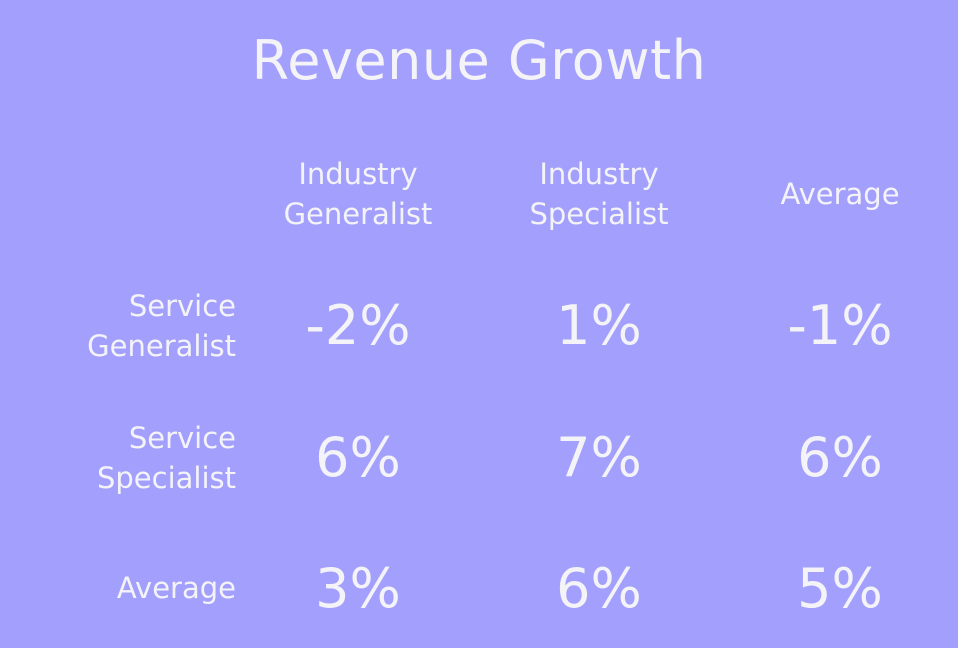  Describe the element at coordinates (599, 588) in the screenshot. I see `cell-average-industry-specialist: 6%` at that location.